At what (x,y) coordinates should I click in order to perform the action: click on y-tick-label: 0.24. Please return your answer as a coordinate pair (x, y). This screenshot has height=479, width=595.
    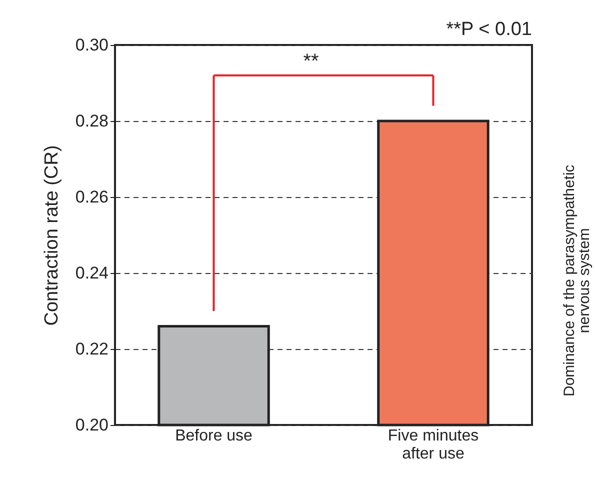
    Looking at the image, I should click on (91, 273).